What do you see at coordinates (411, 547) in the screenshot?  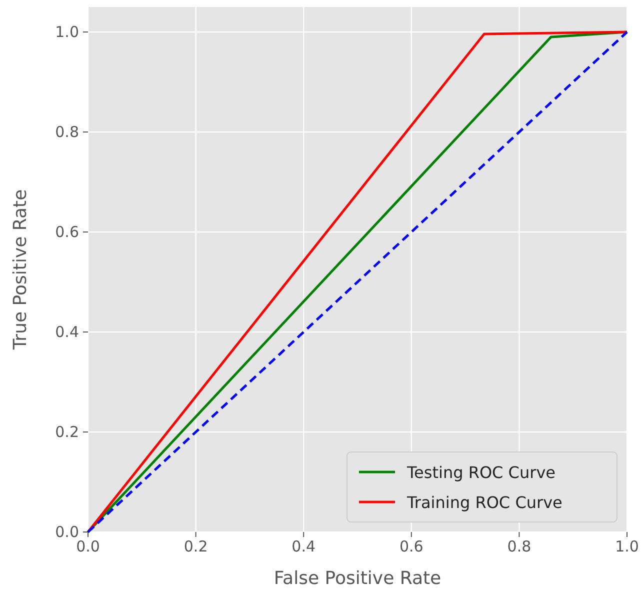 I see `x-tick-label: 0.6` at bounding box center [411, 547].